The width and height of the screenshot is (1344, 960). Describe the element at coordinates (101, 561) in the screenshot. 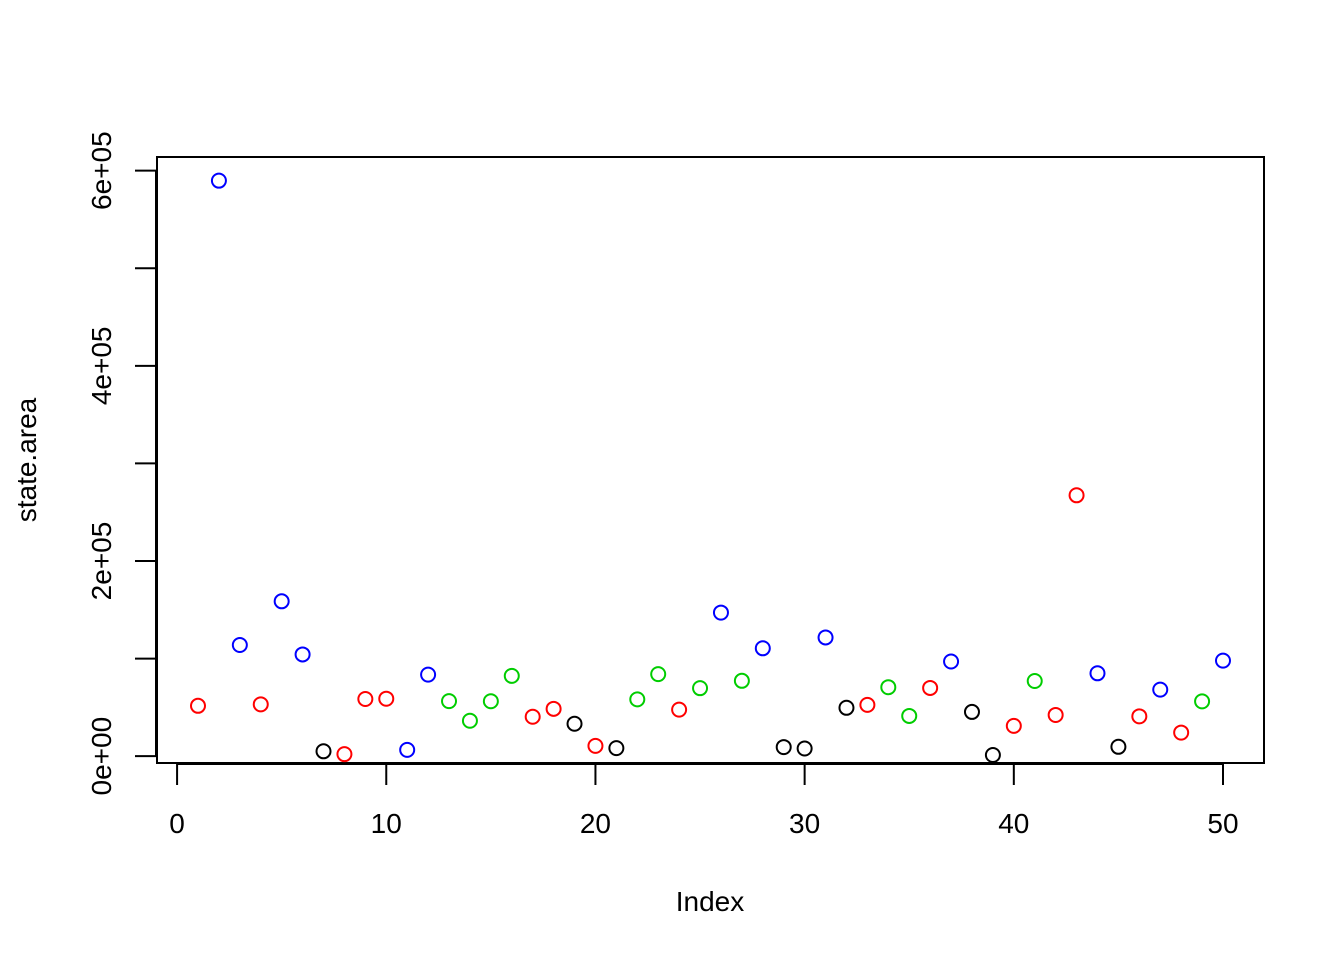

I see `y-tick-label: 2e+05` at that location.